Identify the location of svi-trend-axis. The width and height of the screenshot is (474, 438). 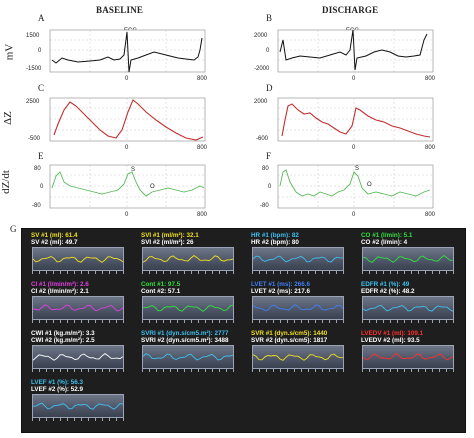
(188, 272).